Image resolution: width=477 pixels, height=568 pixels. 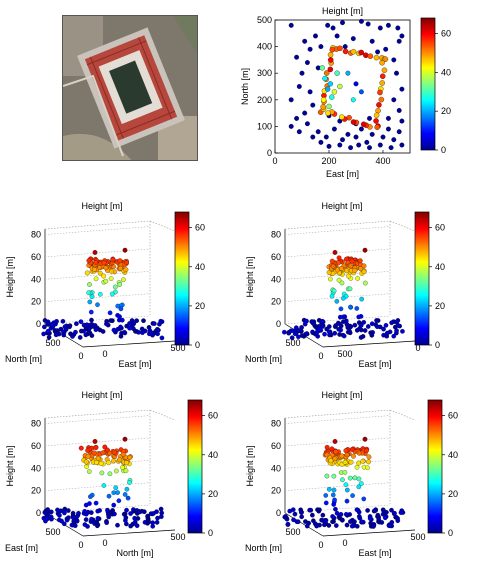 What do you see at coordinates (328, 161) in the screenshot?
I see `x-tick-label: 200` at bounding box center [328, 161].